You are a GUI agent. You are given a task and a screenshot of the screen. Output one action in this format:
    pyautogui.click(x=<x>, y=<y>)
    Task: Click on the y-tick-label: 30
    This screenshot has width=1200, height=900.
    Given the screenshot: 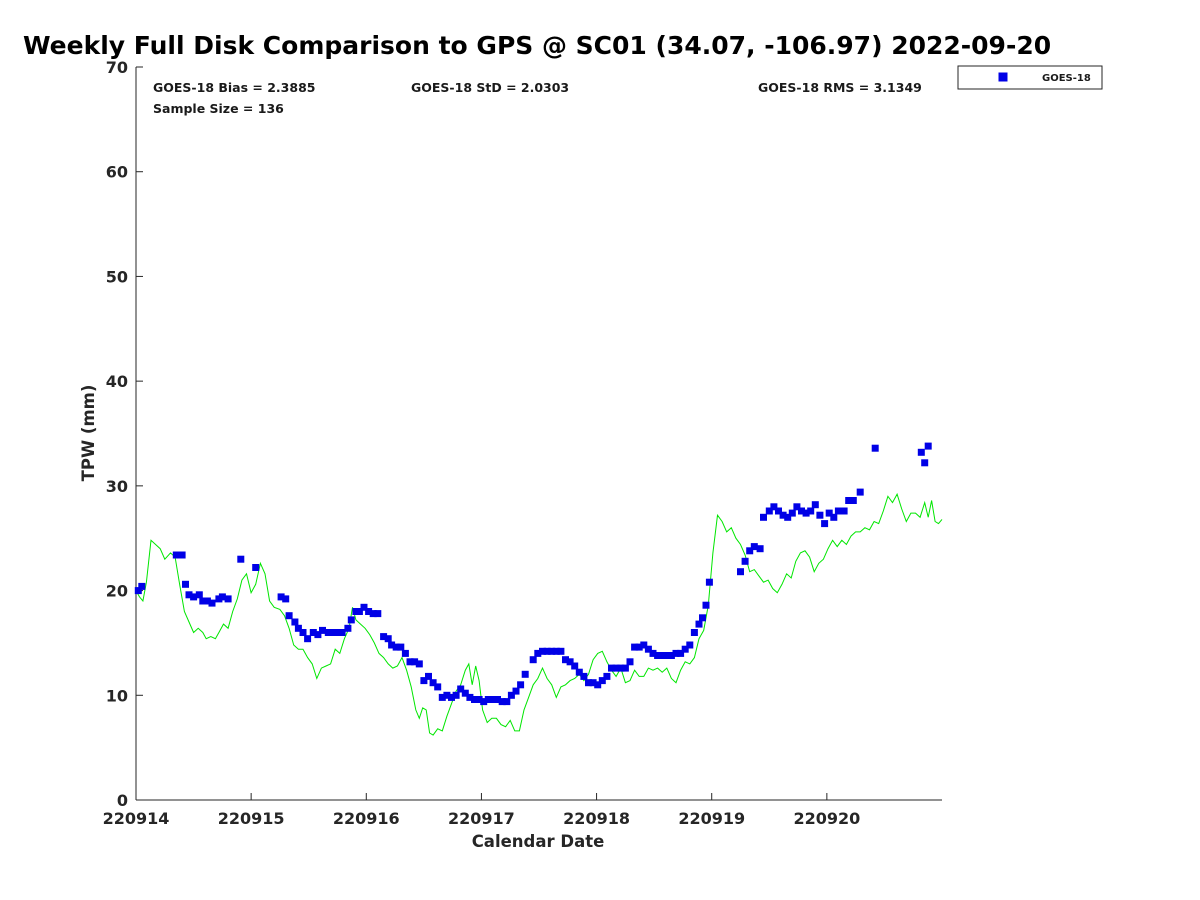 What is the action you would take?
    pyautogui.click(x=117, y=486)
    